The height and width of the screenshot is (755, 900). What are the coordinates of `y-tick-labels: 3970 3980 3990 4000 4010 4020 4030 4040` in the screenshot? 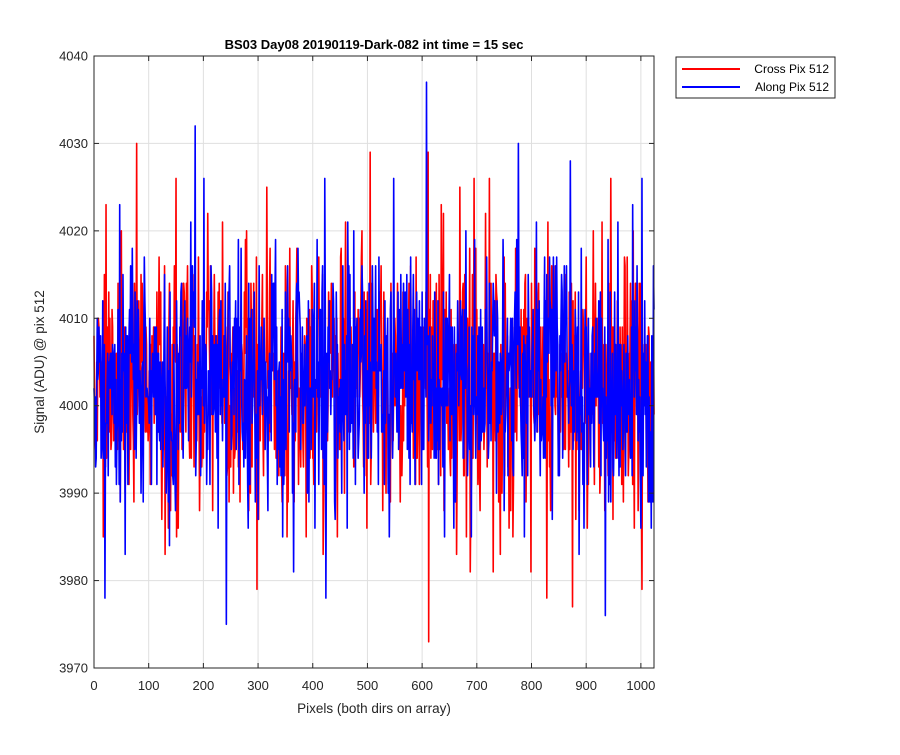 It's located at (73, 362).